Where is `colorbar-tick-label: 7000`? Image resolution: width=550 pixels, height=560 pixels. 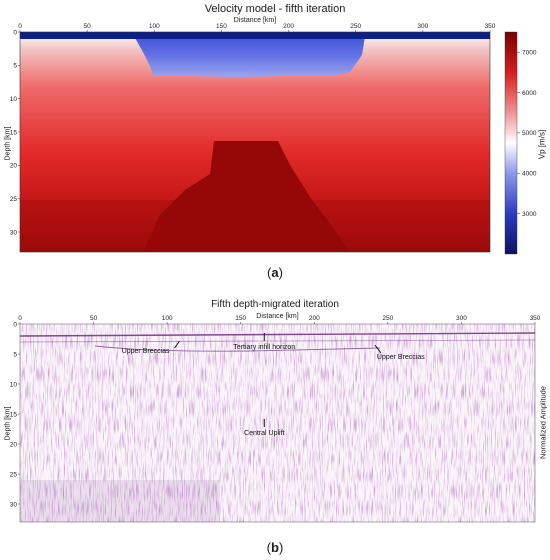
colorbar-tick-label: 7000 is located at coordinates (529, 52).